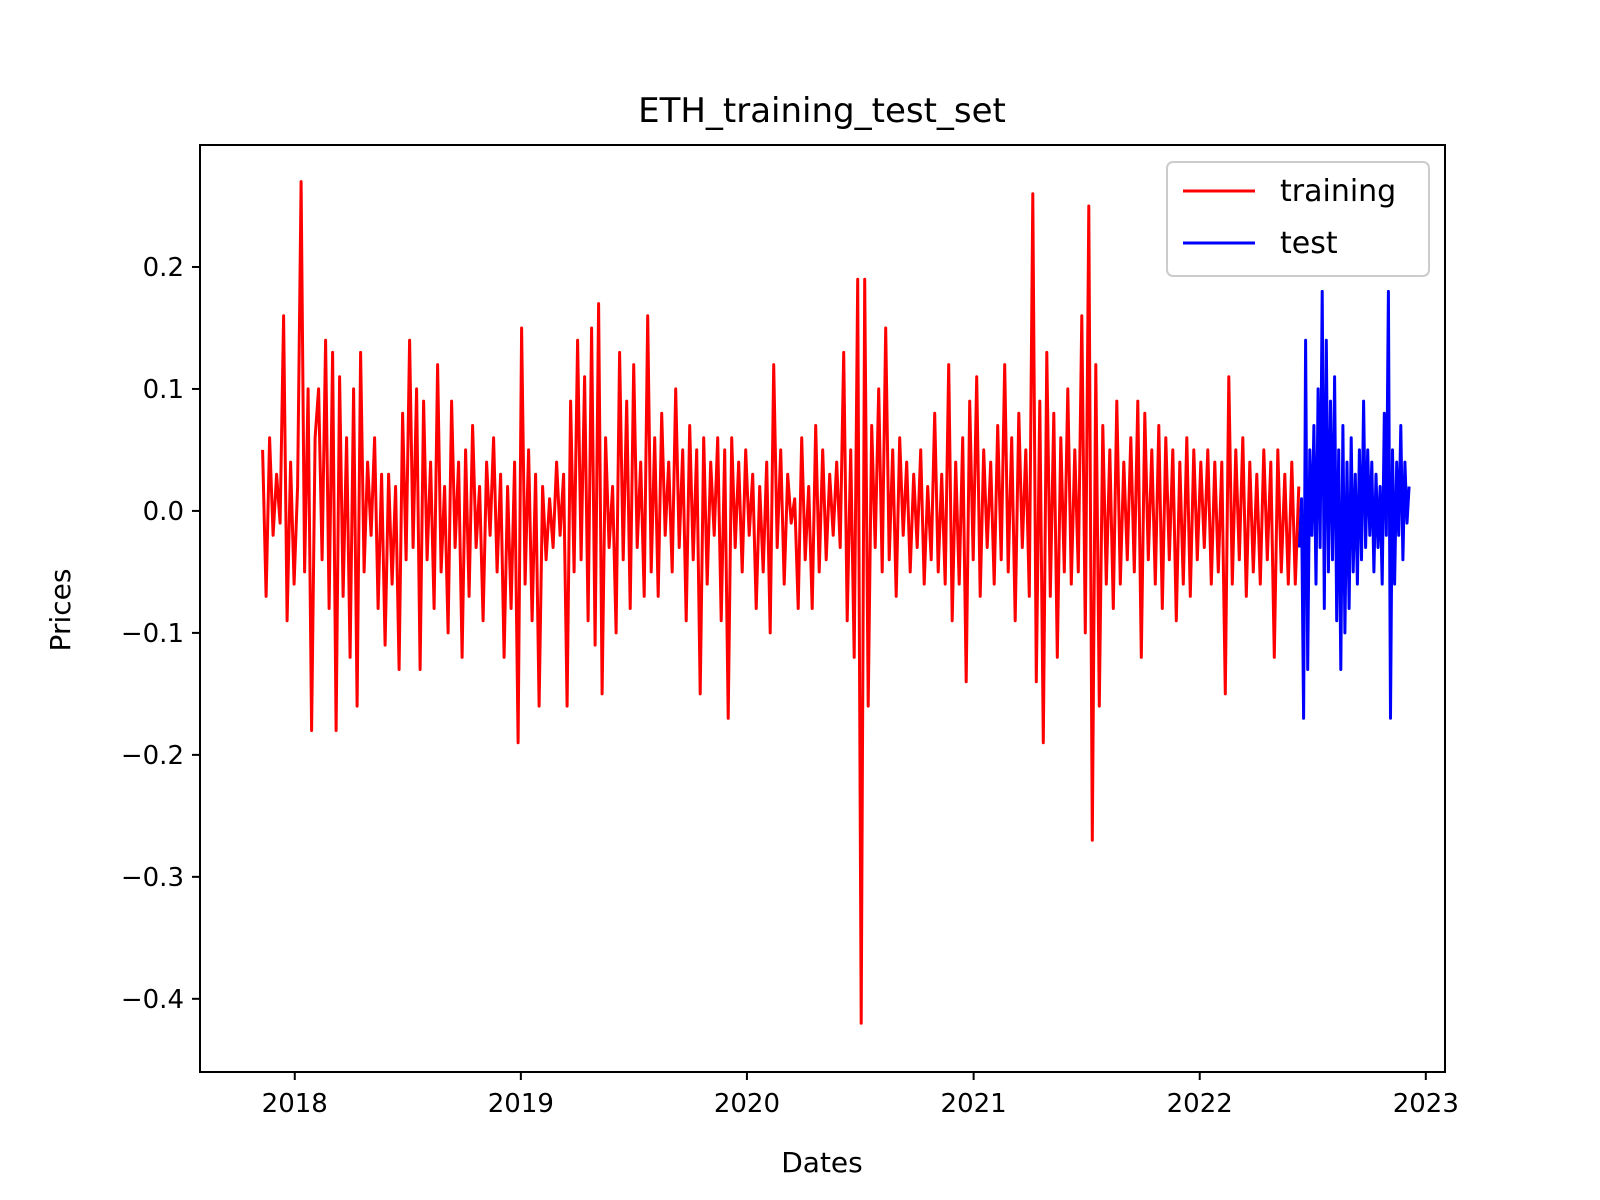 This screenshot has width=1600, height=1200. I want to click on y-tick-label-0: 0.2, so click(163, 268).